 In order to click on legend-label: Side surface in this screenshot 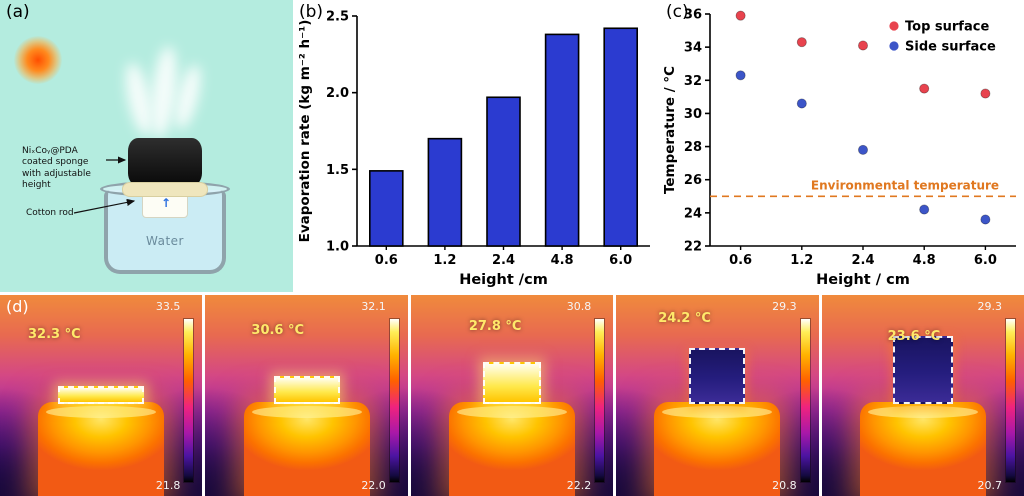, I will do `click(950, 47)`.